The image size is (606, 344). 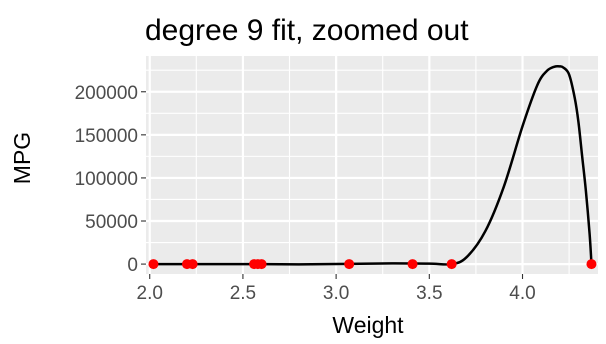 I want to click on x-axis-title: Weight, so click(x=368, y=325).